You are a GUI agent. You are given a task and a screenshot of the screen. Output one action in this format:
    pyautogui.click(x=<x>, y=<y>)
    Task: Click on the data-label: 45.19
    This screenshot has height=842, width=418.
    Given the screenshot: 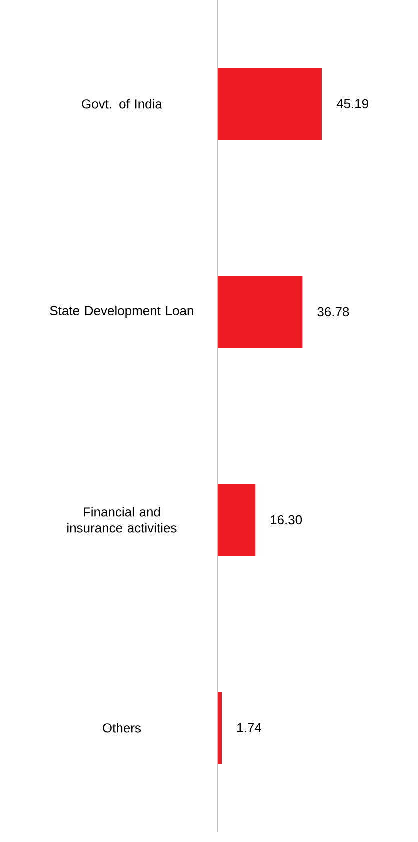 What is the action you would take?
    pyautogui.click(x=352, y=104)
    